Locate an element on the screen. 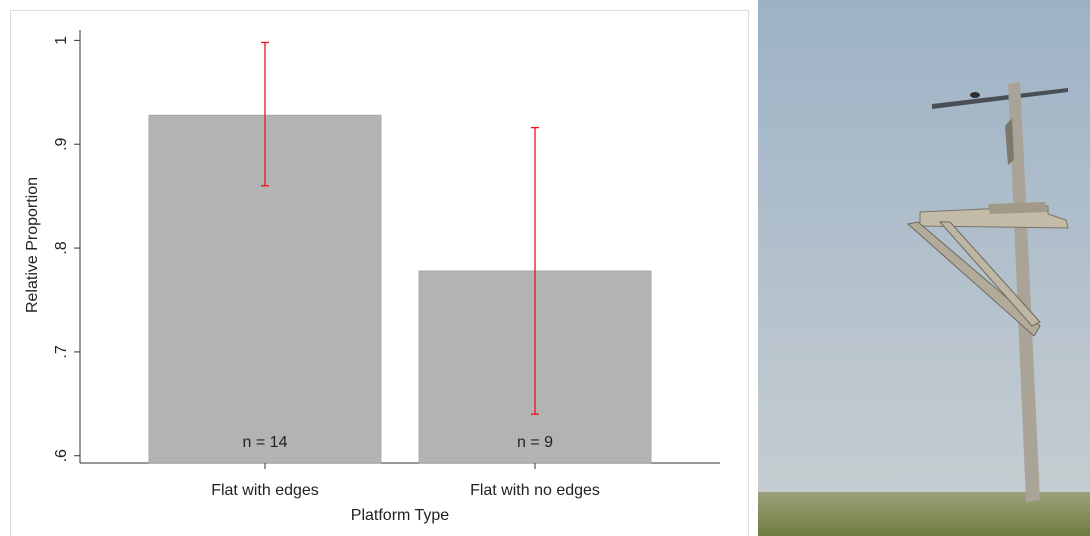  y-tick-label: .8 is located at coordinates (61, 247).